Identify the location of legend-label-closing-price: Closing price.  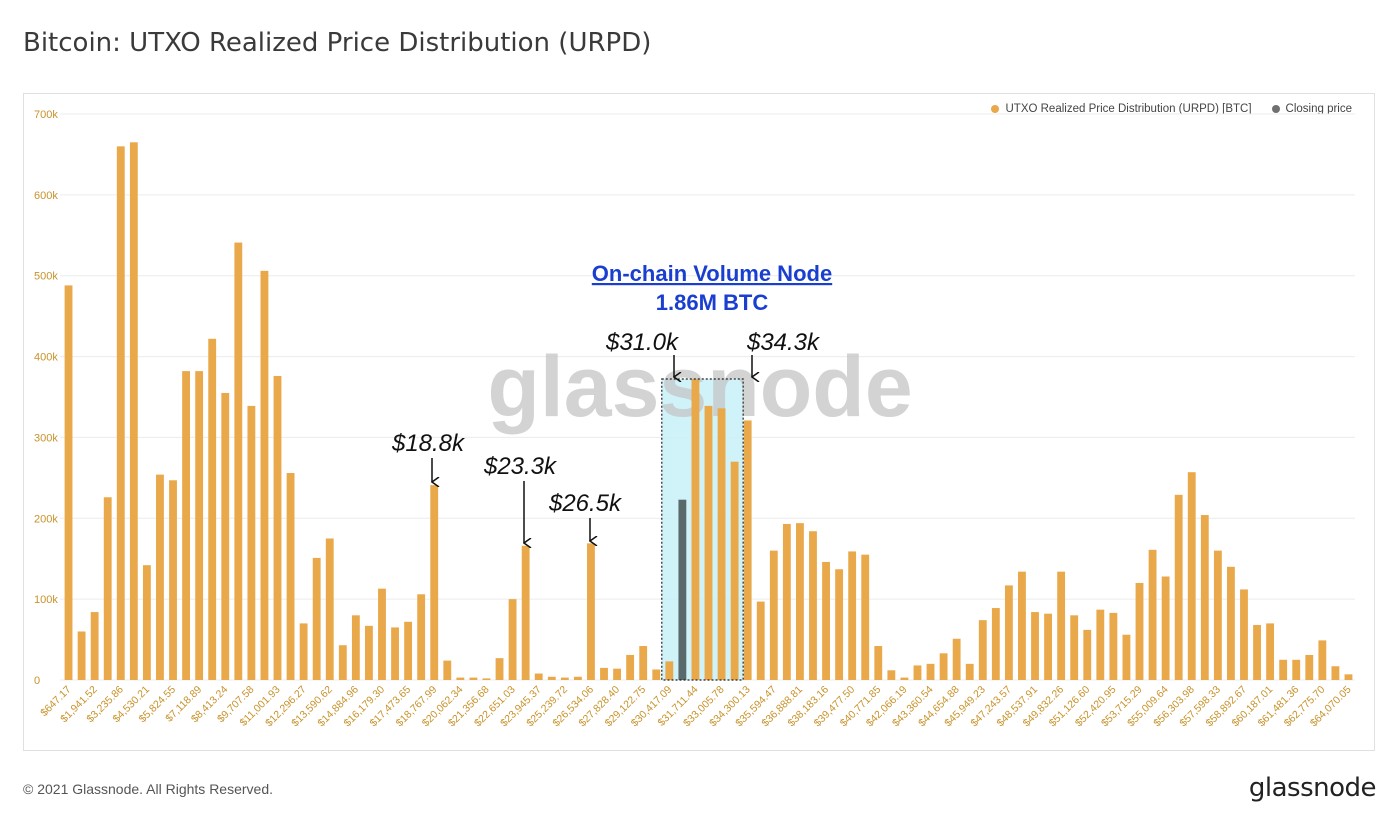
(1318, 109).